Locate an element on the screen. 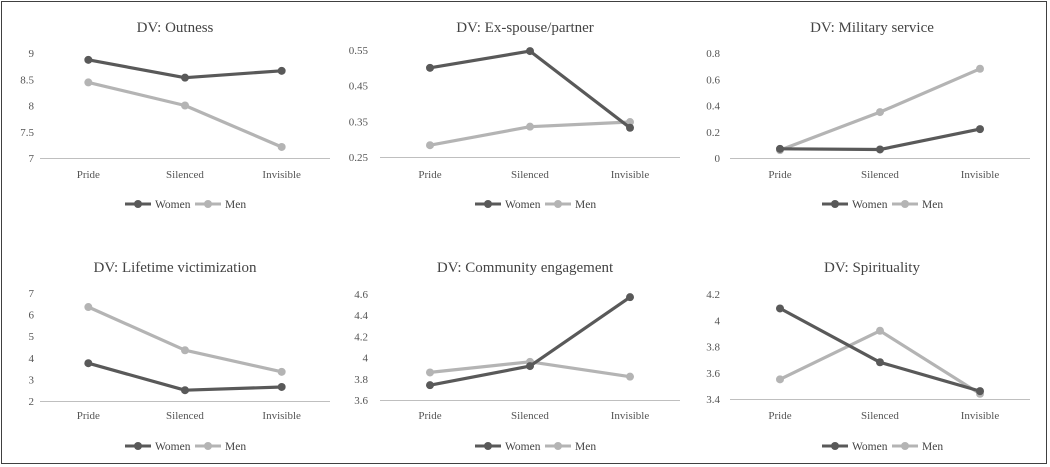 The height and width of the screenshot is (467, 1050). y-tick-label: 0.25 is located at coordinates (359, 158).